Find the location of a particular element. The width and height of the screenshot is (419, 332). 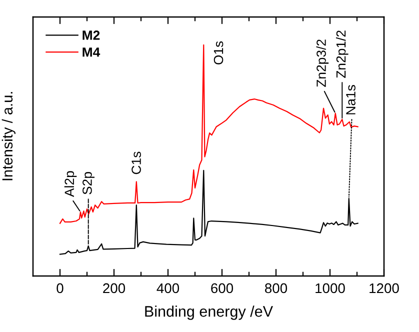

annotation: C1s is located at coordinates (136, 163).